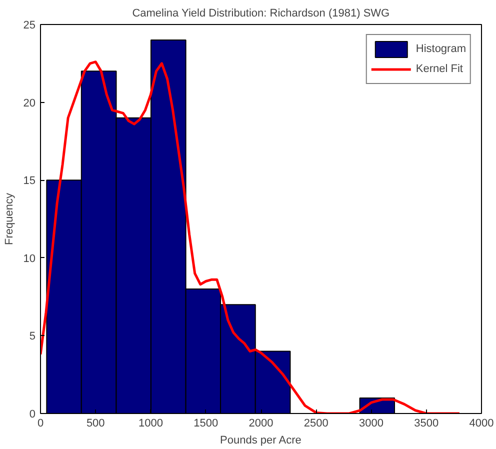 The height and width of the screenshot is (449, 496). Describe the element at coordinates (29, 181) in the screenshot. I see `y-tick-label: 15` at that location.